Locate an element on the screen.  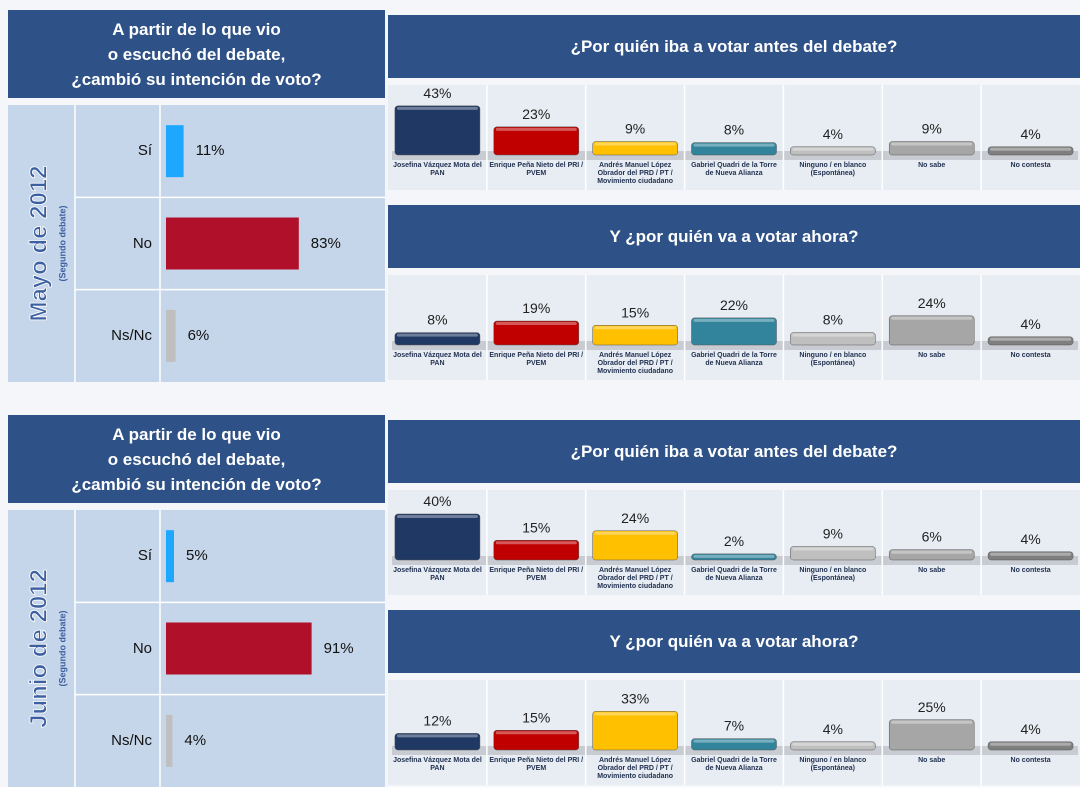
value-label: 33% is located at coordinates (635, 698).